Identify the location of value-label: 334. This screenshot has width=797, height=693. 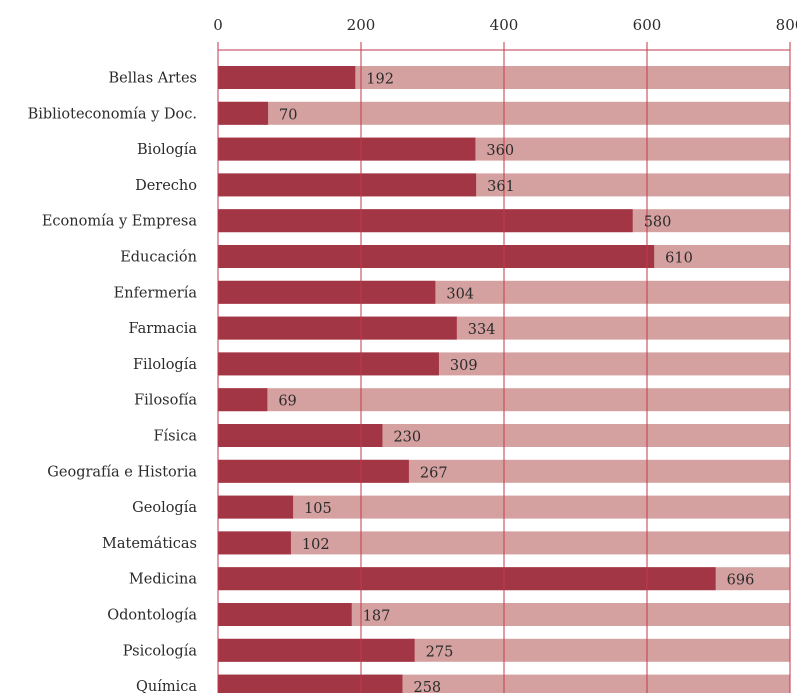
(482, 330).